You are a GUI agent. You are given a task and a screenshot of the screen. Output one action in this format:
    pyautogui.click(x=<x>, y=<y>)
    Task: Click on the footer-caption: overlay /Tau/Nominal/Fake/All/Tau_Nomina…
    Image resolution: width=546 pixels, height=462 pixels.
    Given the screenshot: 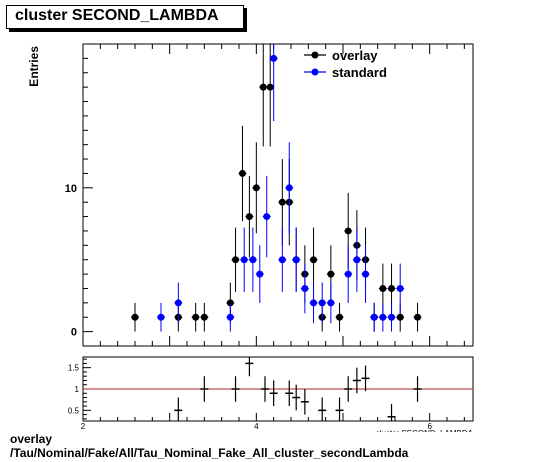 What is the action you would take?
    pyautogui.click(x=209, y=446)
    